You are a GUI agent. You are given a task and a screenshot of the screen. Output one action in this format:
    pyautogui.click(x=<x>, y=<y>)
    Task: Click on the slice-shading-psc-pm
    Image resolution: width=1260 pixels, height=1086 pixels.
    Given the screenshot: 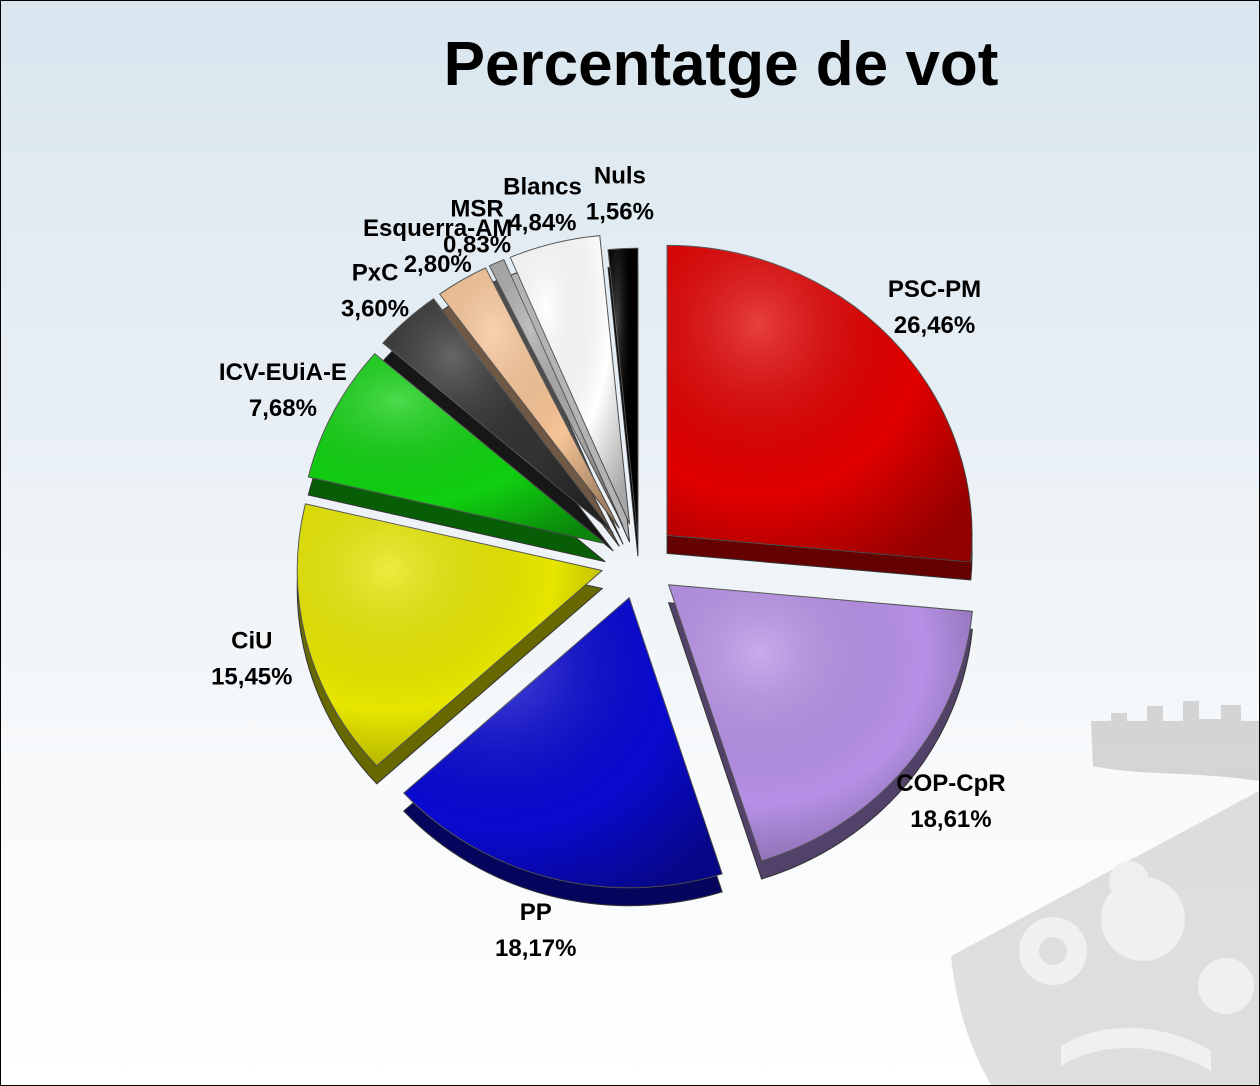 What is the action you would take?
    pyautogui.click(x=820, y=403)
    